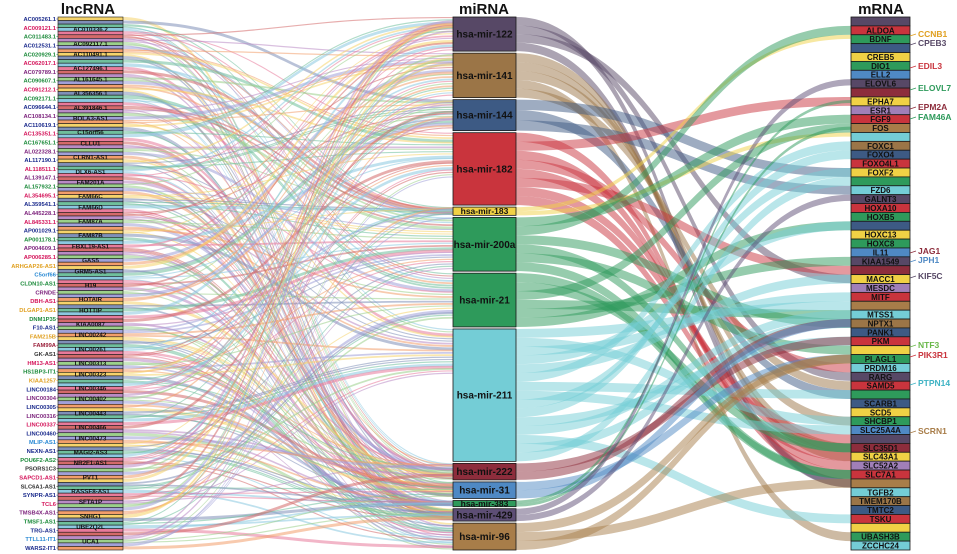 The height and width of the screenshot is (554, 957). What do you see at coordinates (881, 172) in the screenshot?
I see `mrna-box-label: FOXF2` at bounding box center [881, 172].